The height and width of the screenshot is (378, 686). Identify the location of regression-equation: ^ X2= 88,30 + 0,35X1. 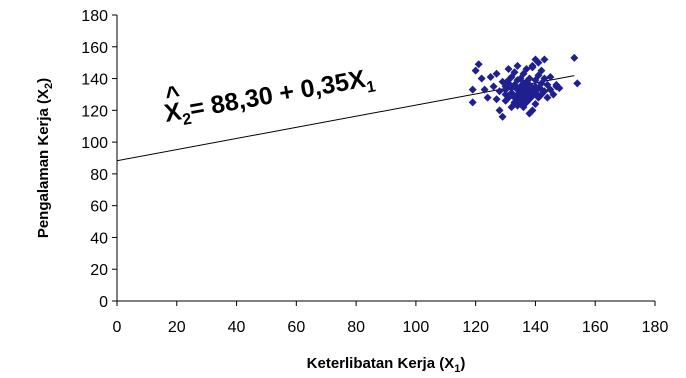
(269, 97).